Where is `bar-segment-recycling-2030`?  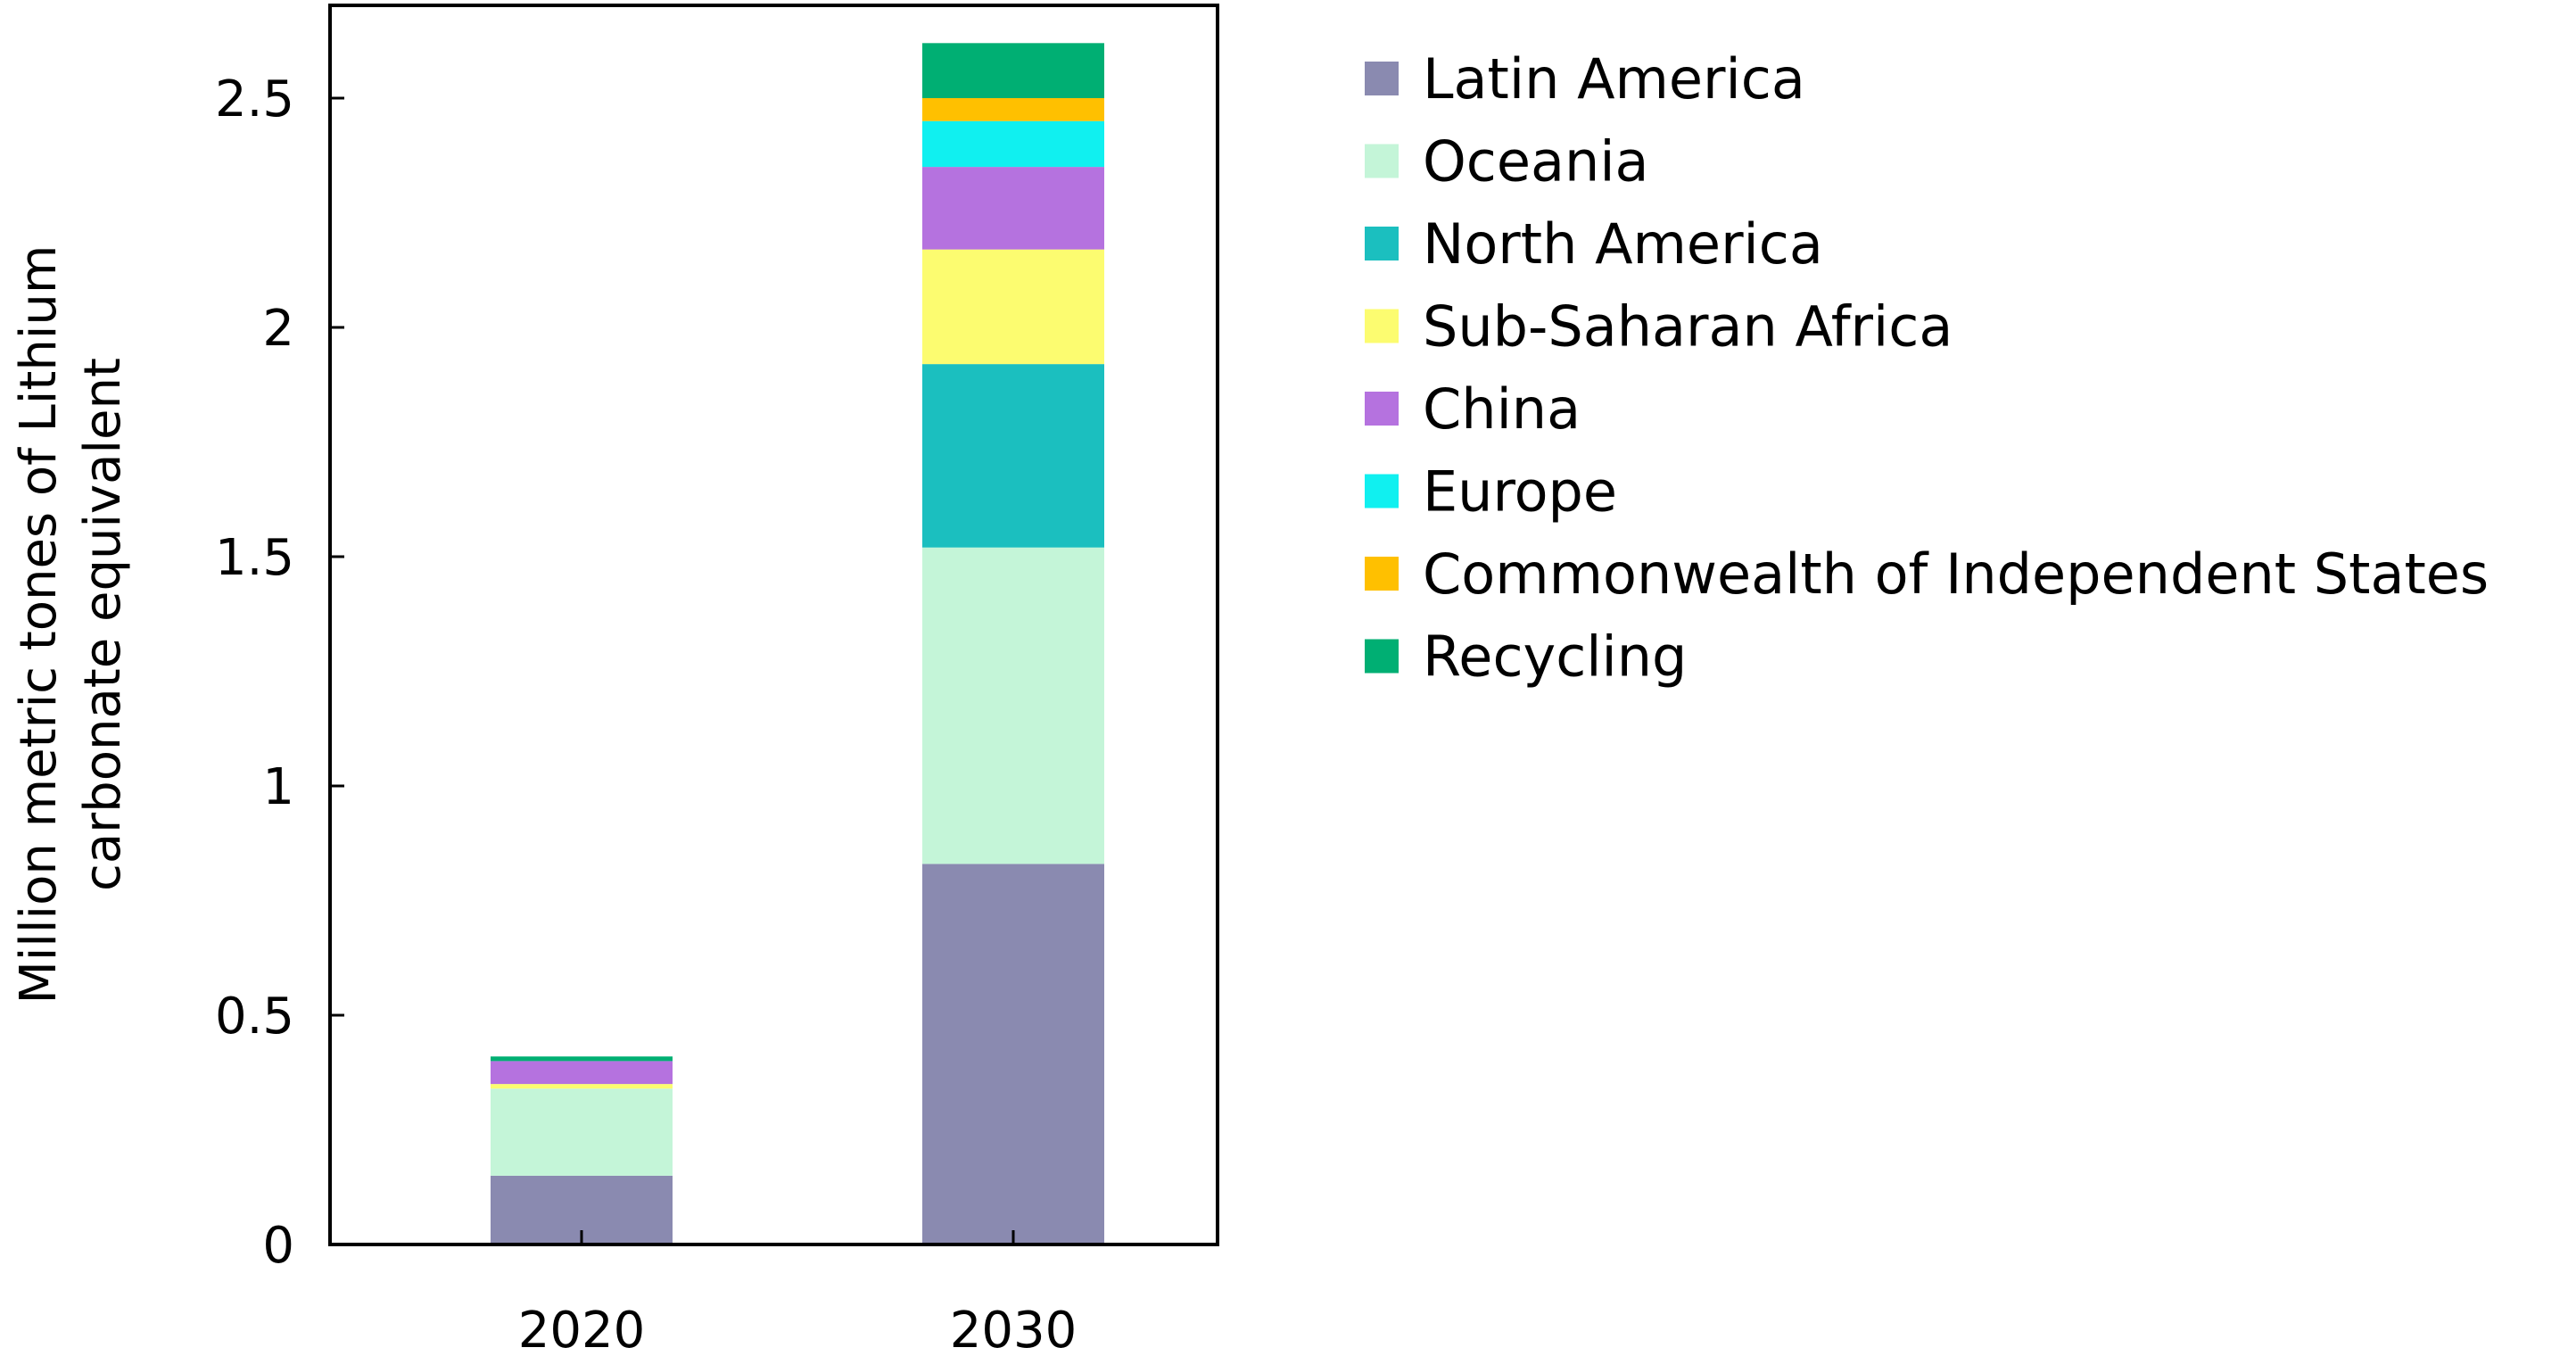 bar-segment-recycling-2030 is located at coordinates (1013, 70).